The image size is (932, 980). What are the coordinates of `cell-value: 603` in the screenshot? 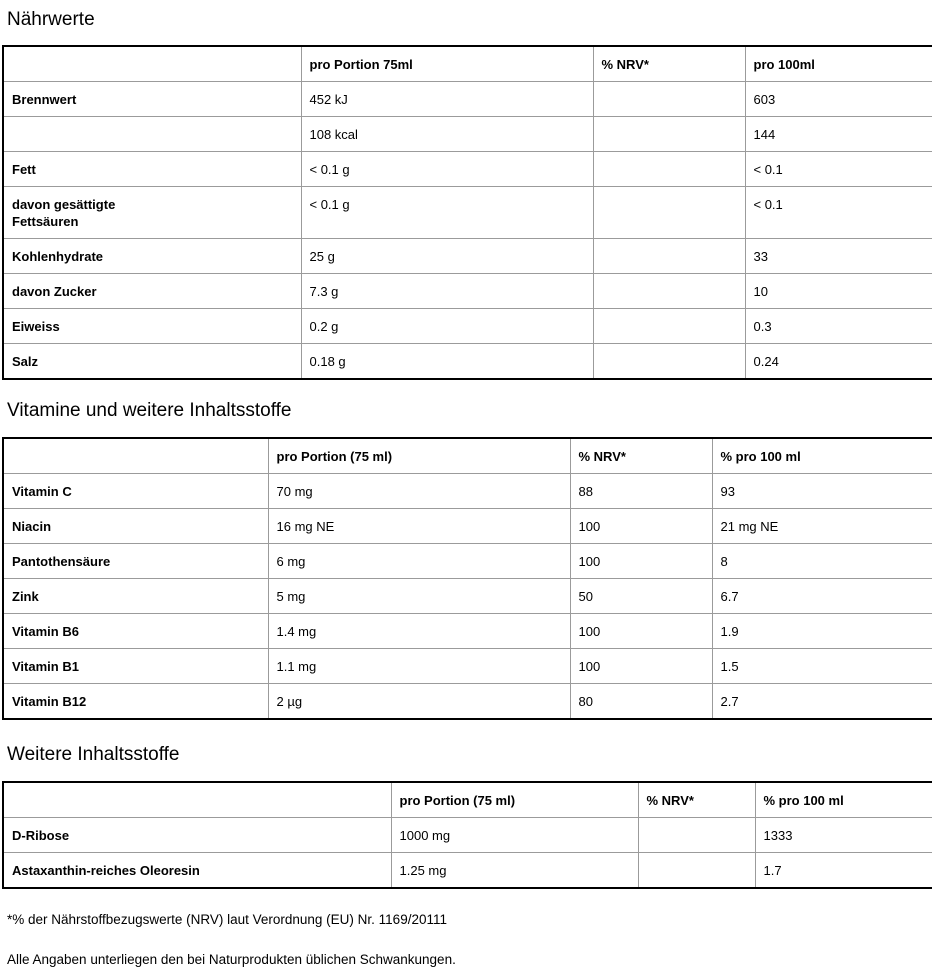 It's located at (838, 99).